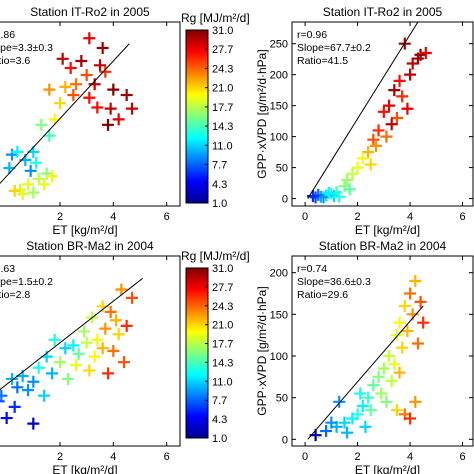  What do you see at coordinates (279, 315) in the screenshot?
I see `y-tick-label: 150` at bounding box center [279, 315].